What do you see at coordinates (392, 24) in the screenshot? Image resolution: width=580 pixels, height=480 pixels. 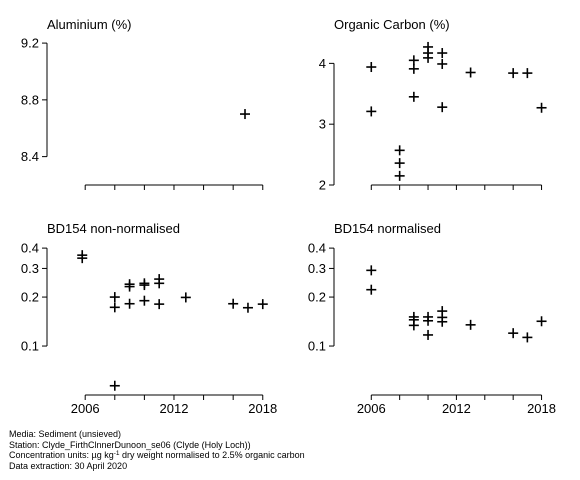 I see `panel-title: Organic Carbon (%)` at bounding box center [392, 24].